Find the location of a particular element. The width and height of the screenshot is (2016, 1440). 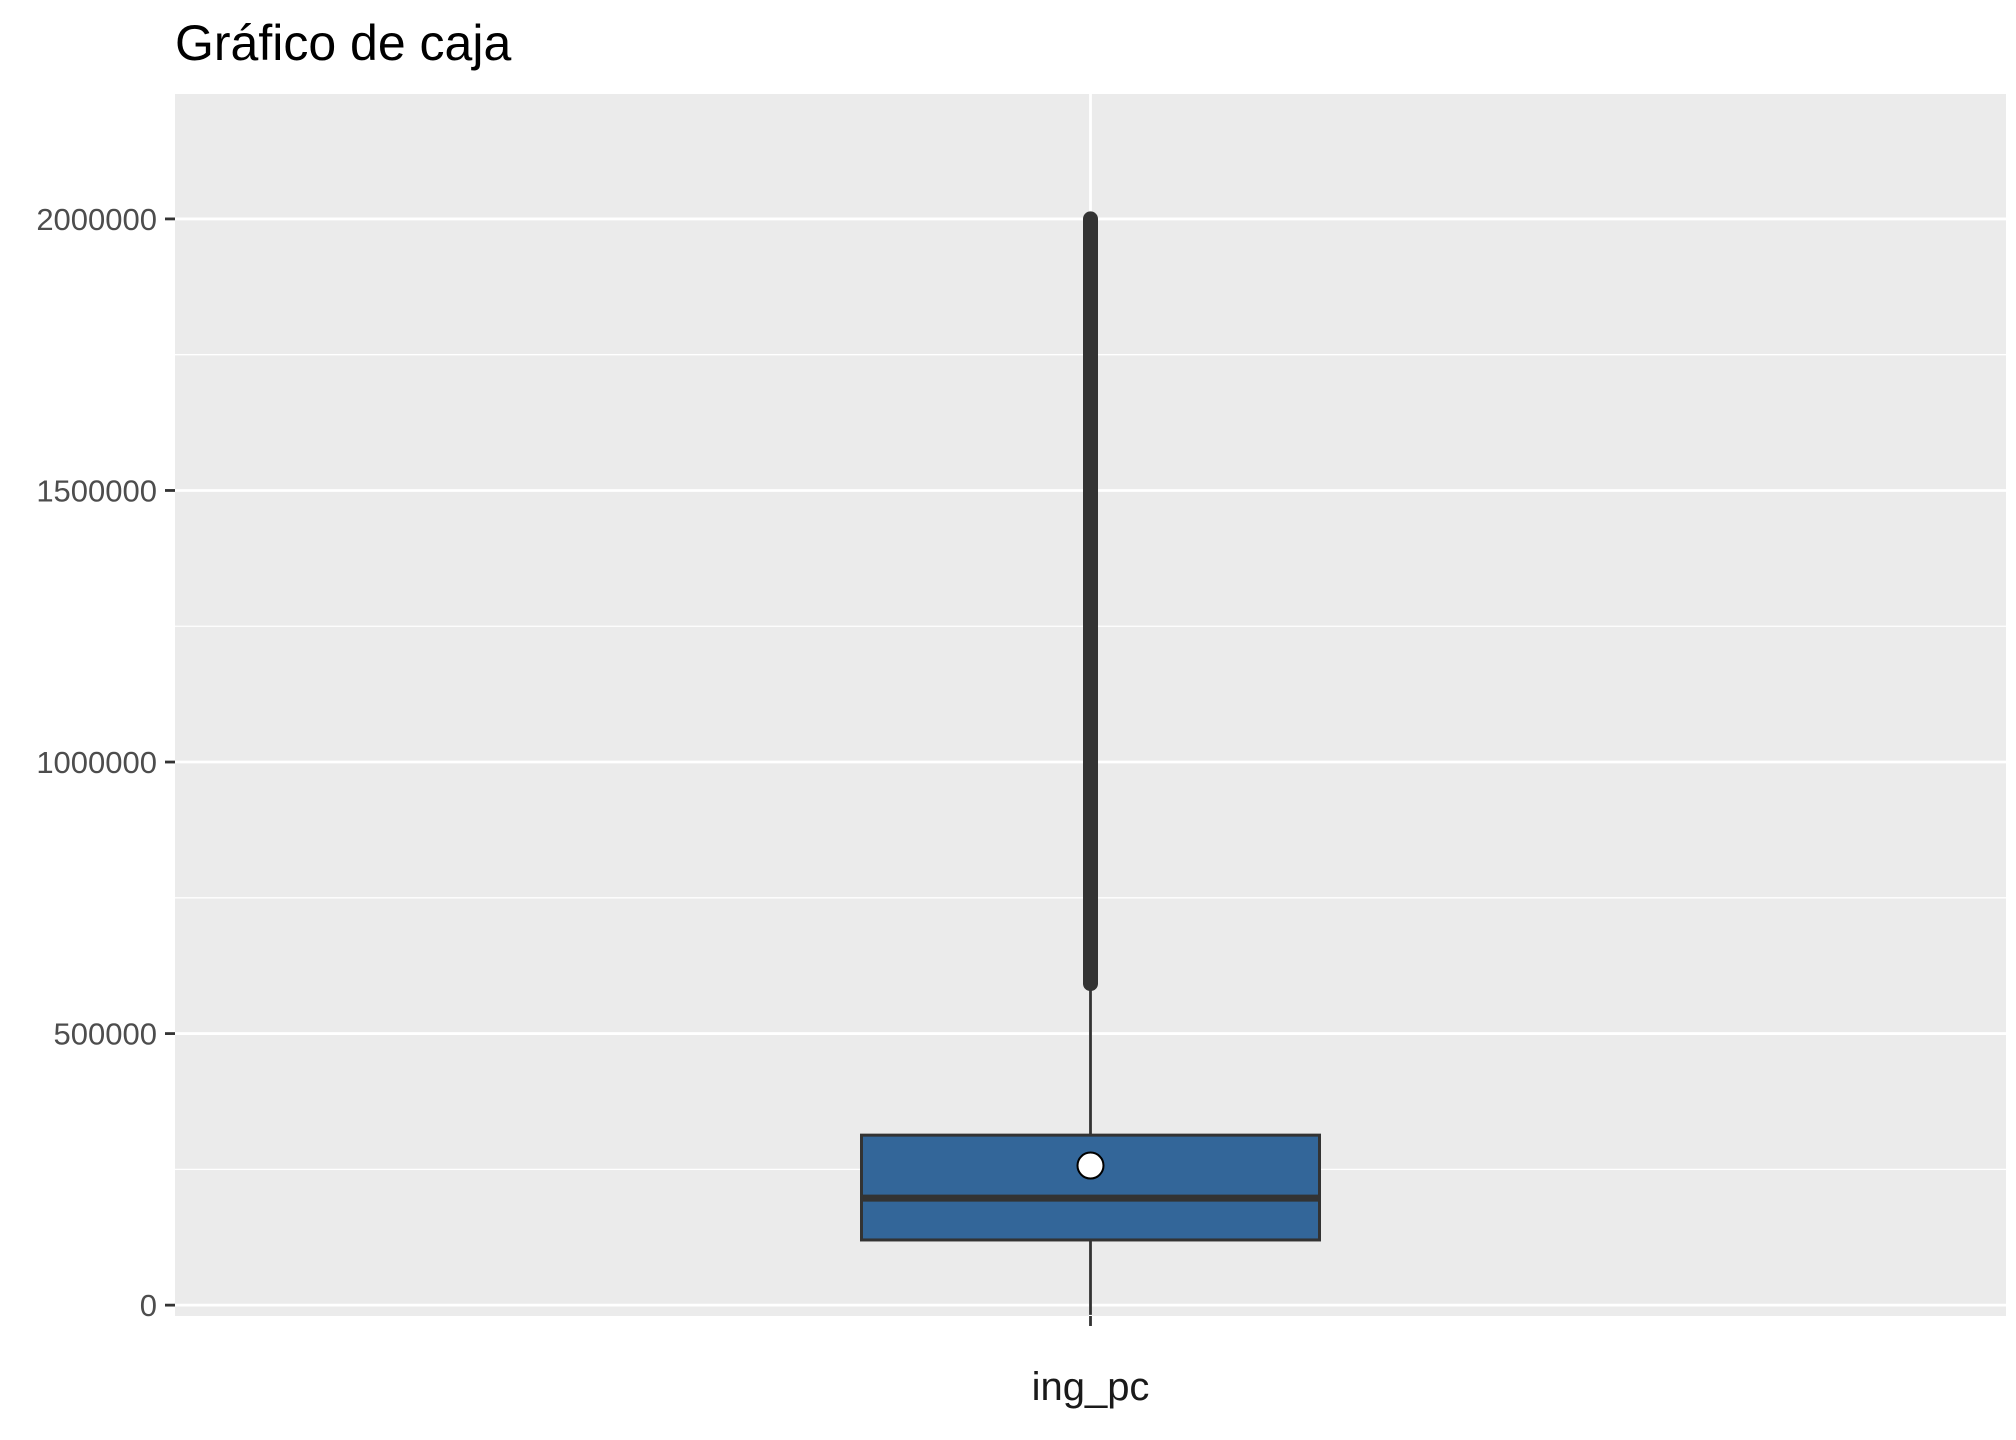

y-tick-label: 0 is located at coordinates (148, 1305).